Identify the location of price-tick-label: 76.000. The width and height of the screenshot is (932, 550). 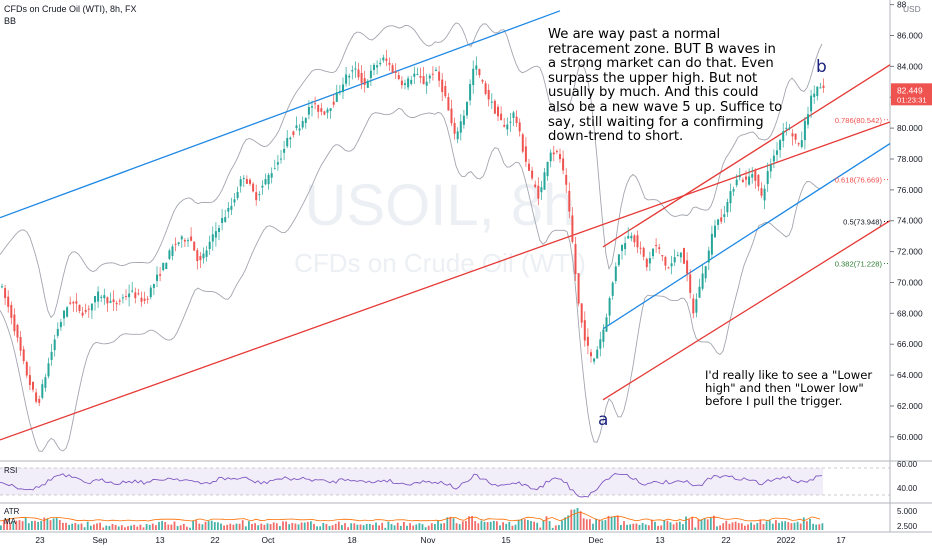
(910, 190).